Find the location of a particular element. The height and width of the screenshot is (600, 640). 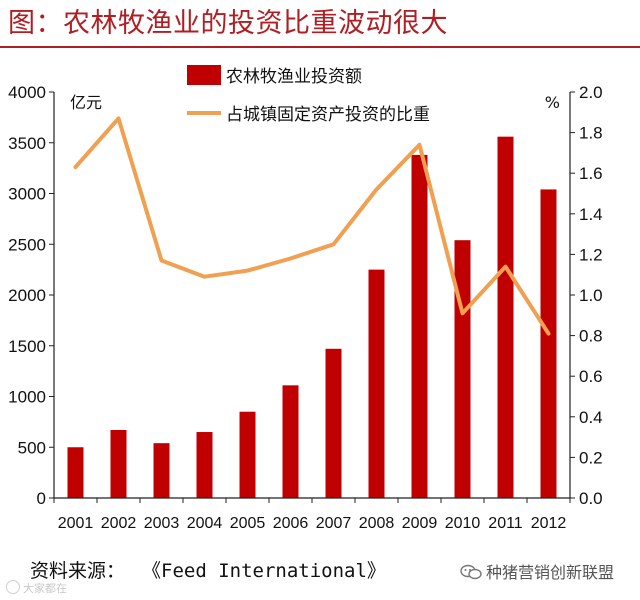

weibo-icon is located at coordinates (13, 587).